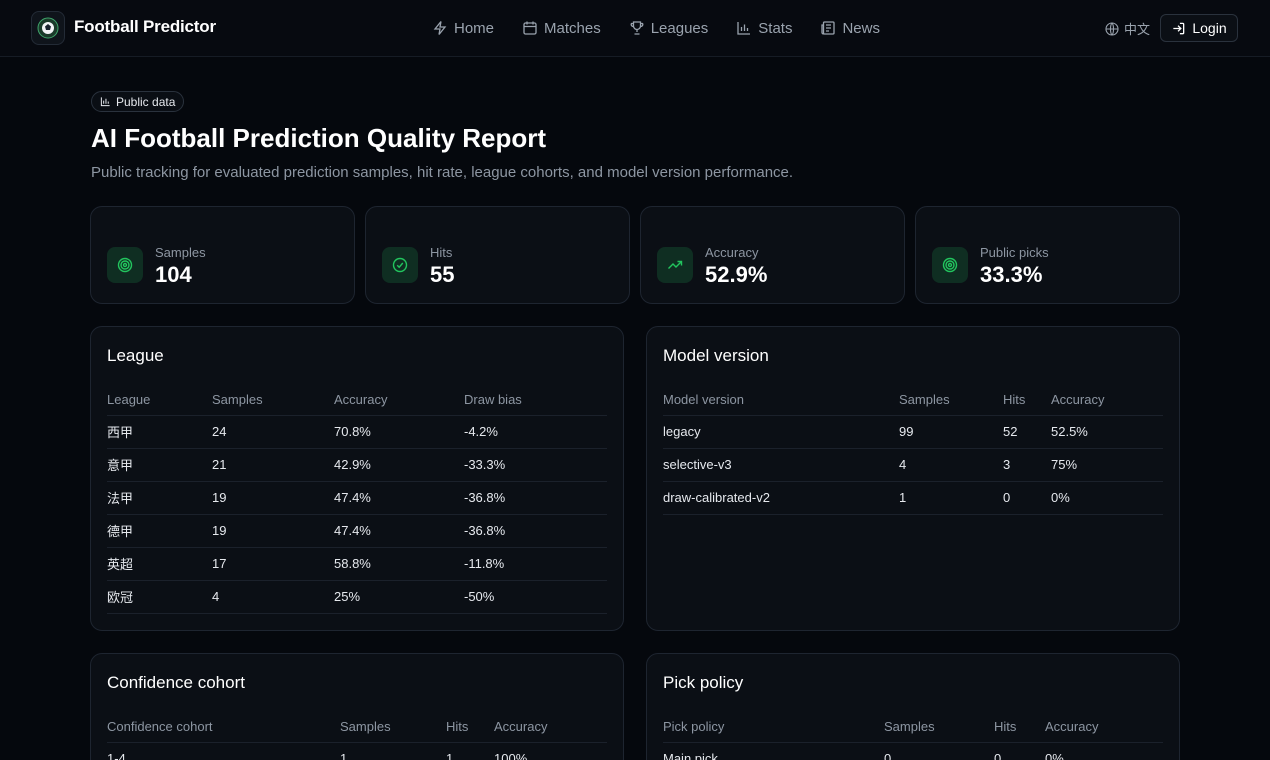  I want to click on nav-news: News, so click(850, 28).